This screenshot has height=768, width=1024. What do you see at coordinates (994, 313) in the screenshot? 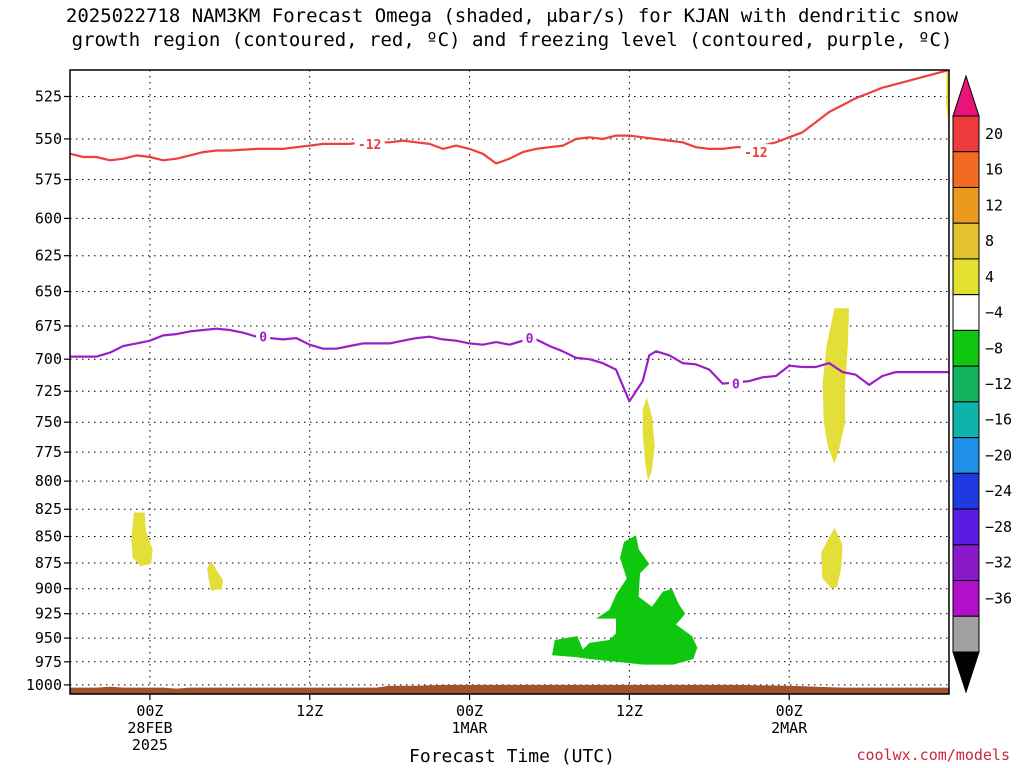
I see `colorbar-label: −4` at bounding box center [994, 313].